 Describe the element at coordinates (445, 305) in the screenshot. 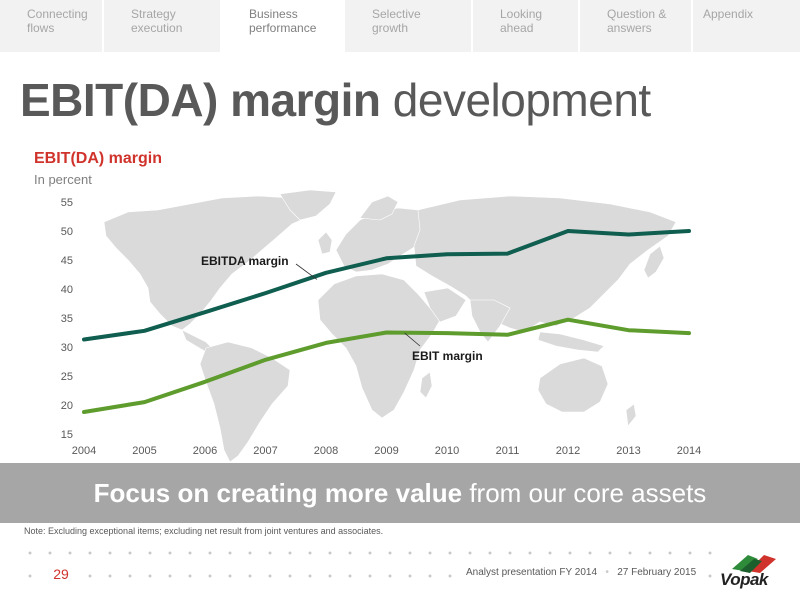

I see `map-arabia` at that location.